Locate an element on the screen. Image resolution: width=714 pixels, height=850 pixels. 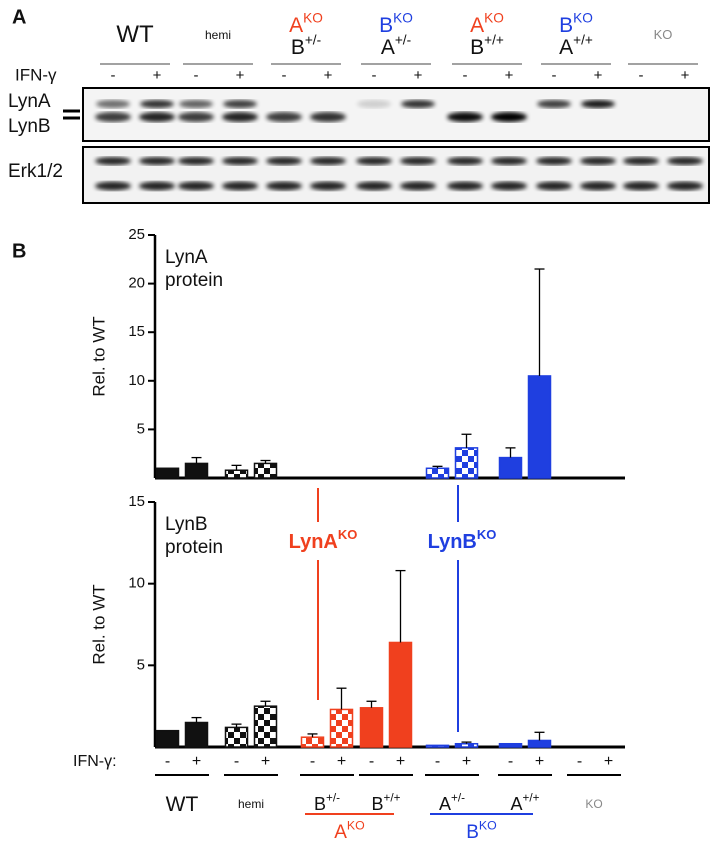
label: BKO is located at coordinates (481, 831).